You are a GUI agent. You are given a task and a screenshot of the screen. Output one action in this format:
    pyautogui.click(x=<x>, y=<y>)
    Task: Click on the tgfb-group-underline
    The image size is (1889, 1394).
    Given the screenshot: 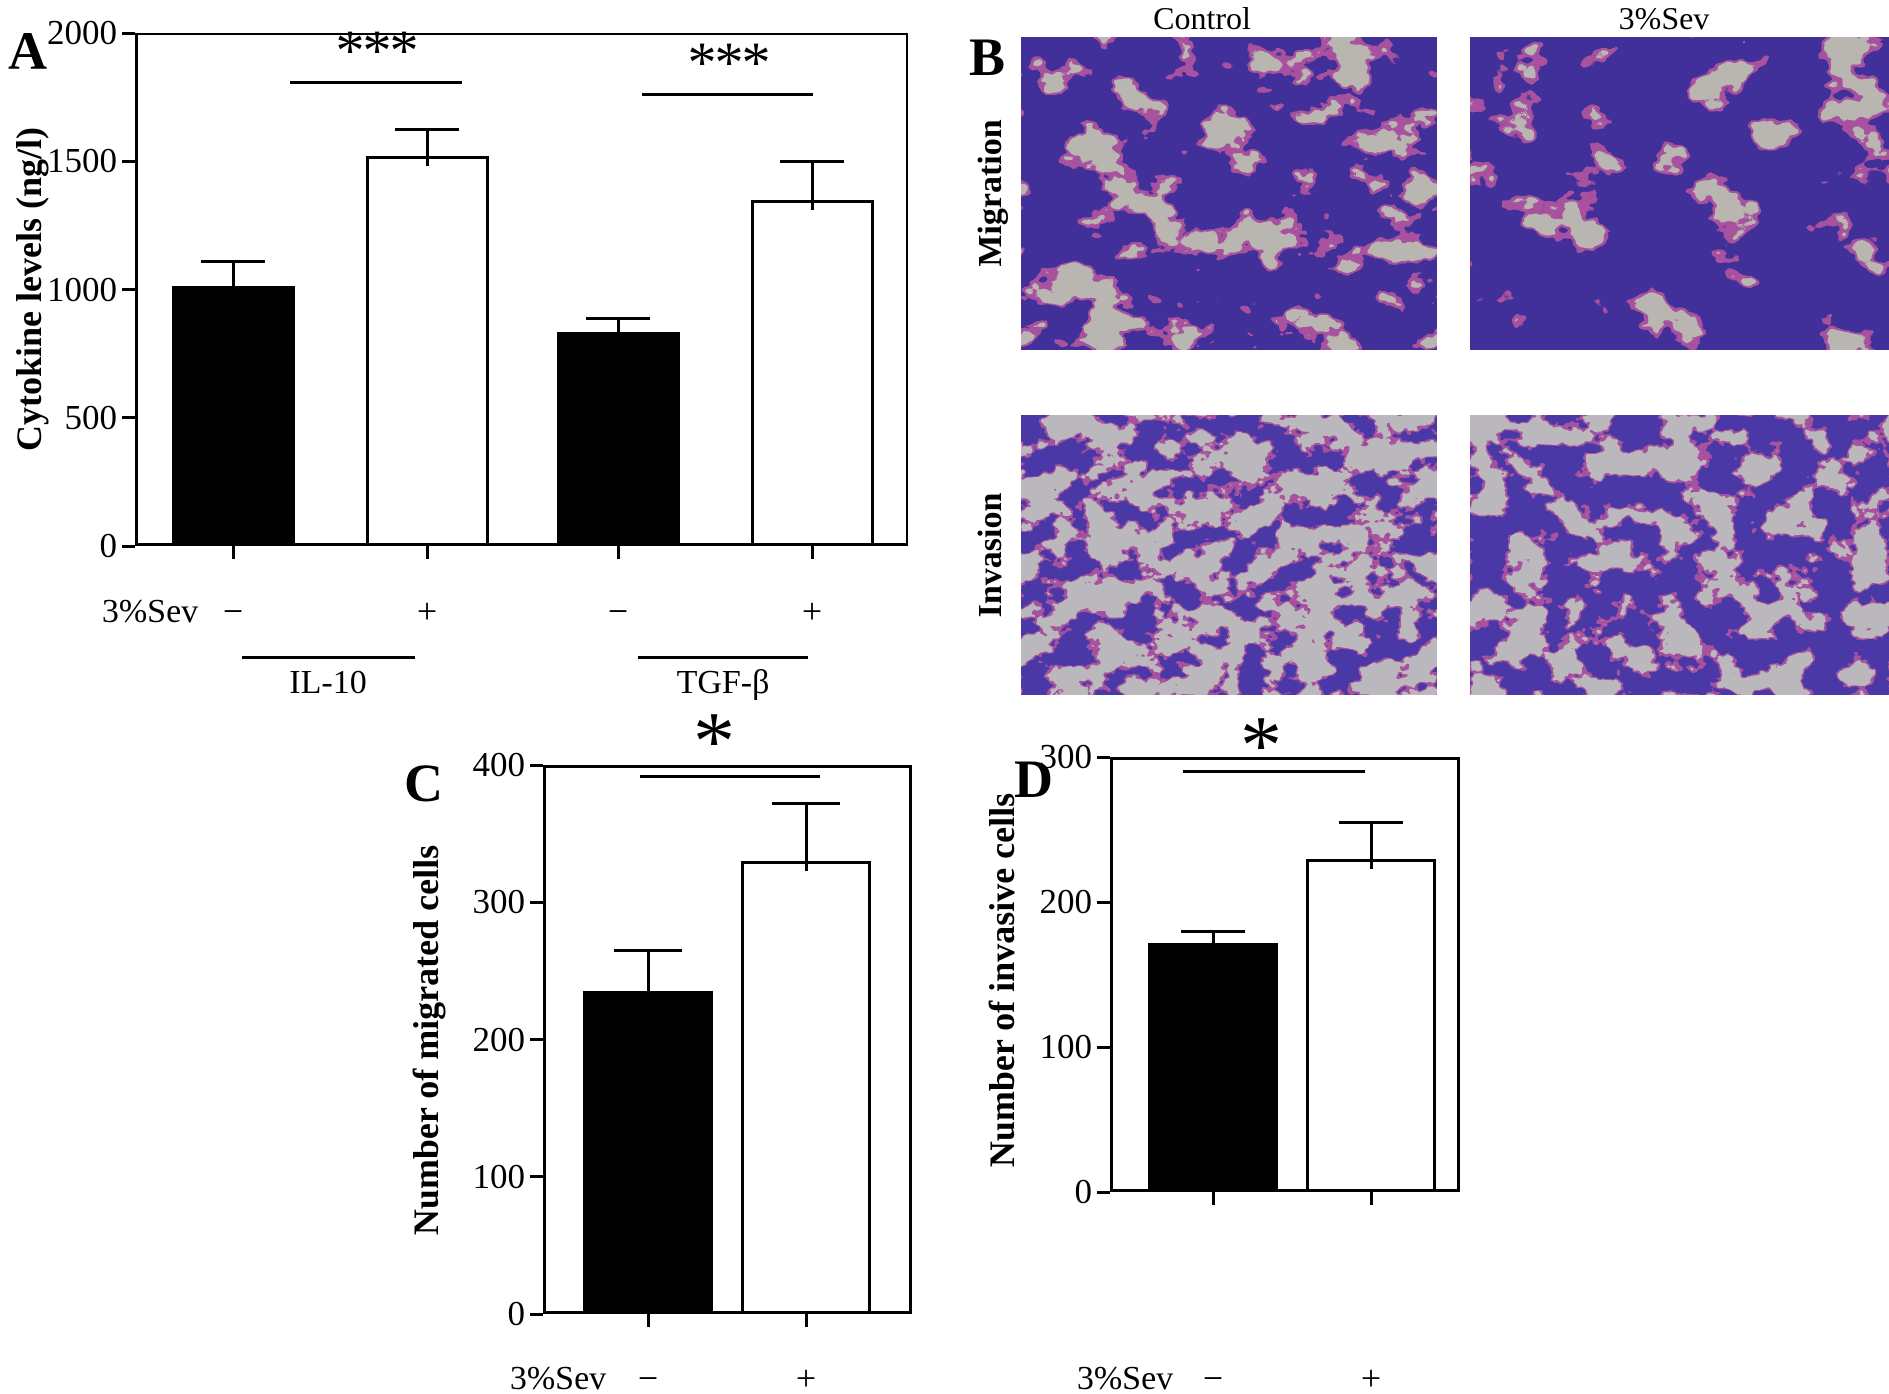 What is the action you would take?
    pyautogui.click(x=723, y=657)
    